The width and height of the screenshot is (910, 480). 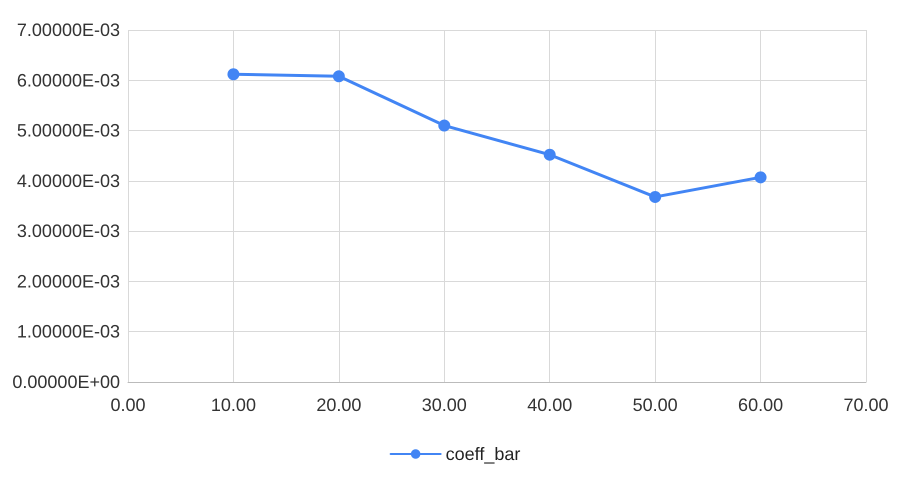 I want to click on y-tick-label: 4.00000E-03, so click(x=68, y=180).